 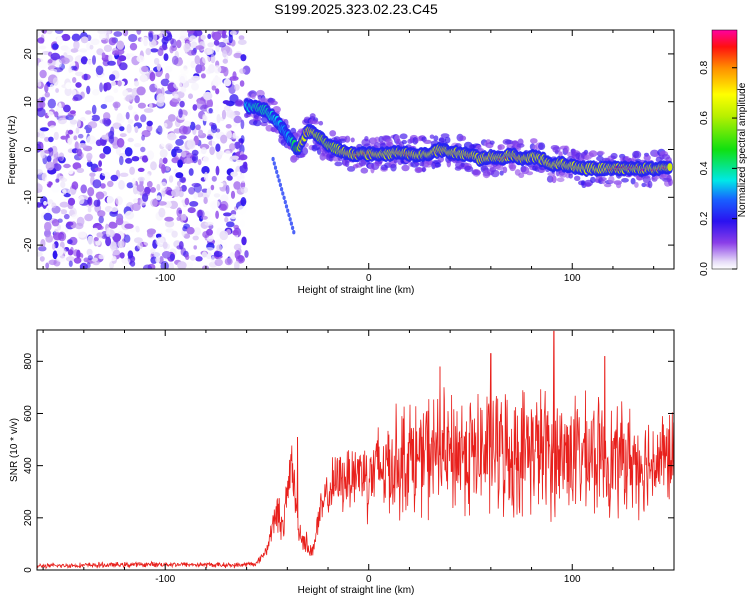 What do you see at coordinates (28, 197) in the screenshot?
I see `spectrogram-y-tick-label: -10` at bounding box center [28, 197].